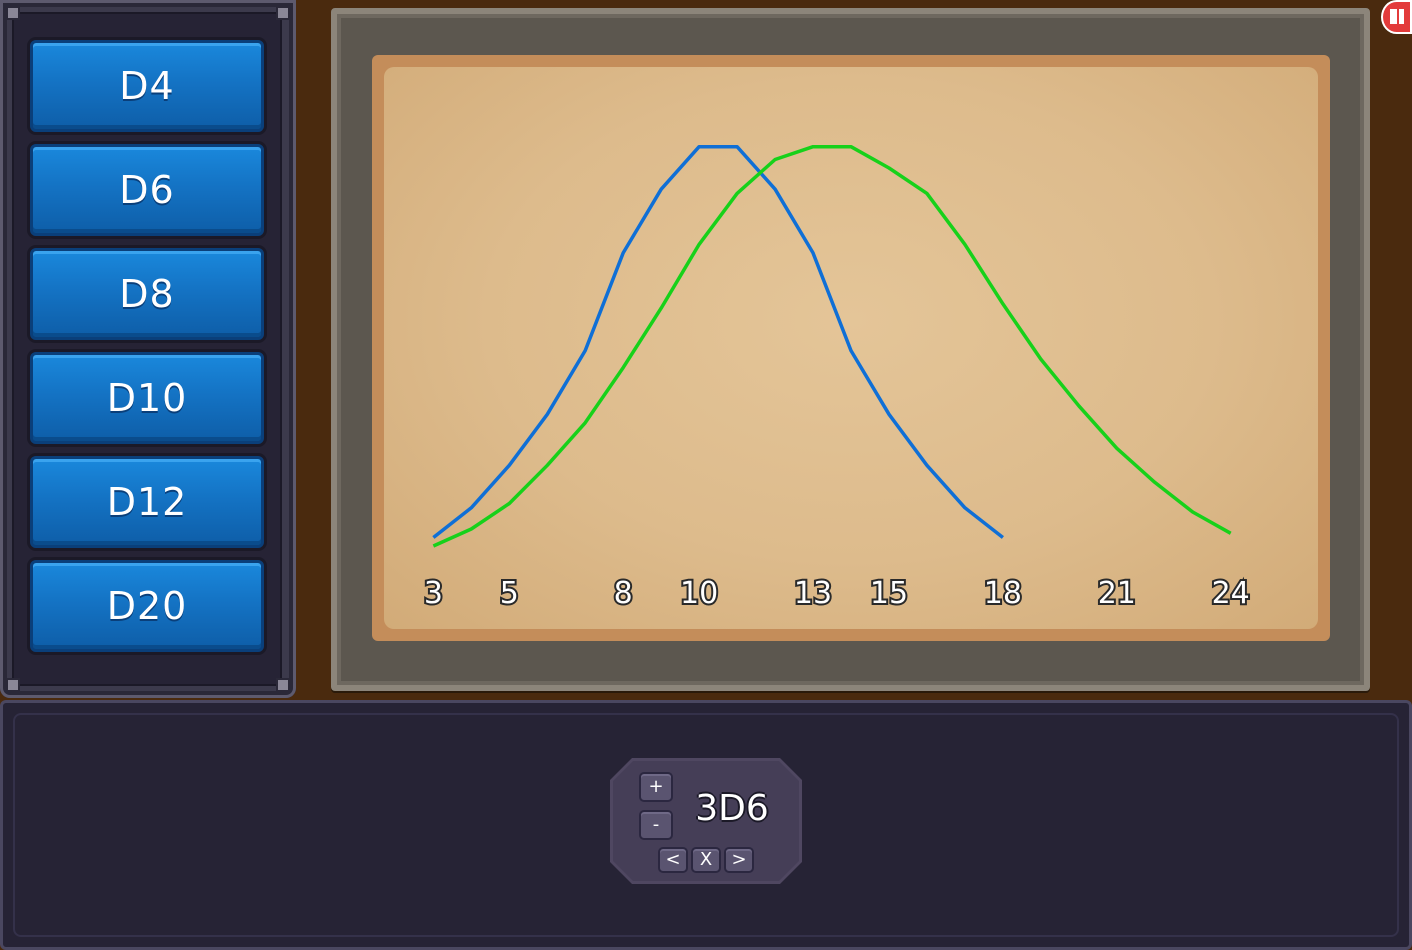  I want to click on next-die-button: >, so click(739, 860).